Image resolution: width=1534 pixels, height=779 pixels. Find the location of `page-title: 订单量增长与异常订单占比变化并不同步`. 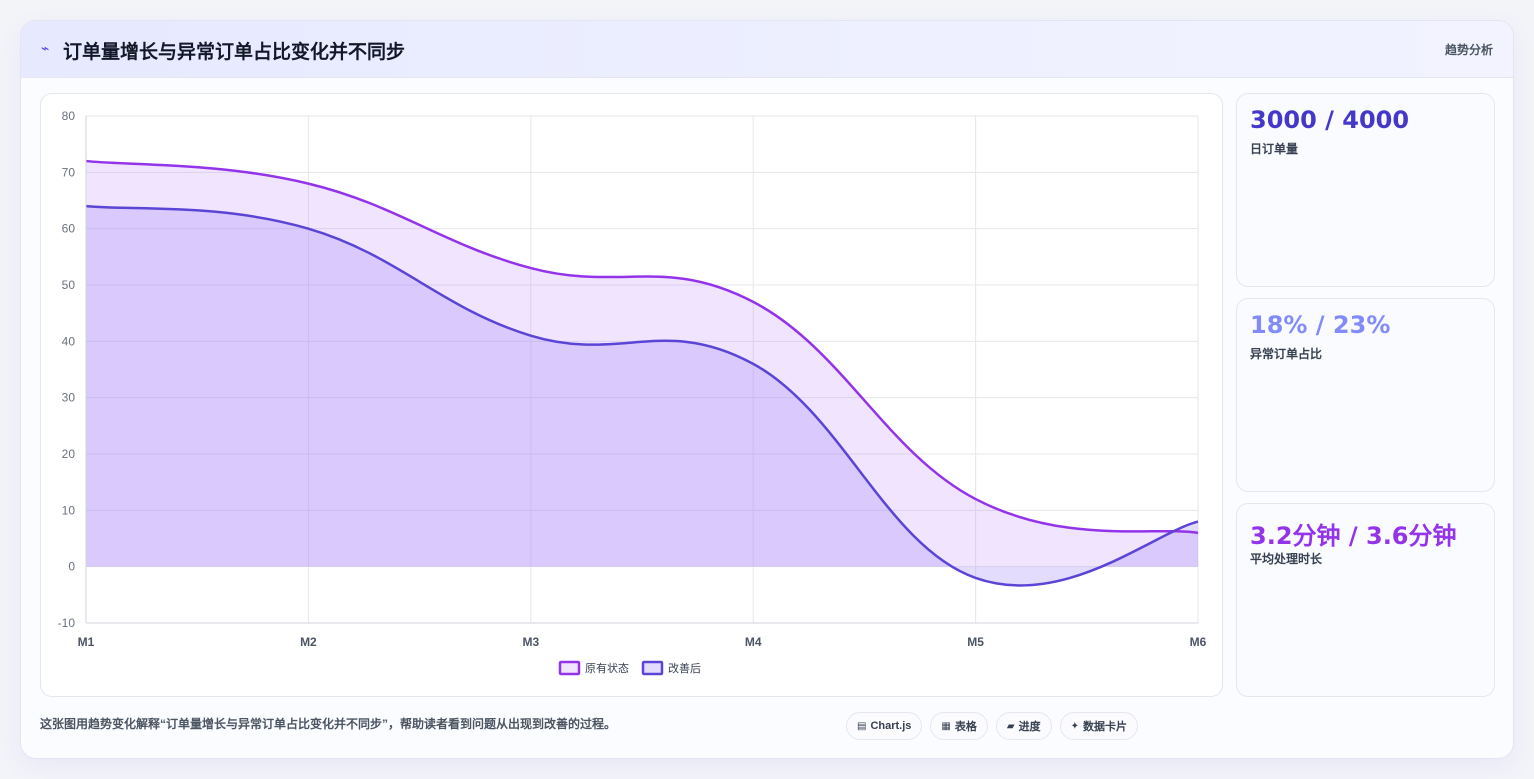

page-title: 订单量增长与异常订单占比变化并不同步 is located at coordinates (234, 52).